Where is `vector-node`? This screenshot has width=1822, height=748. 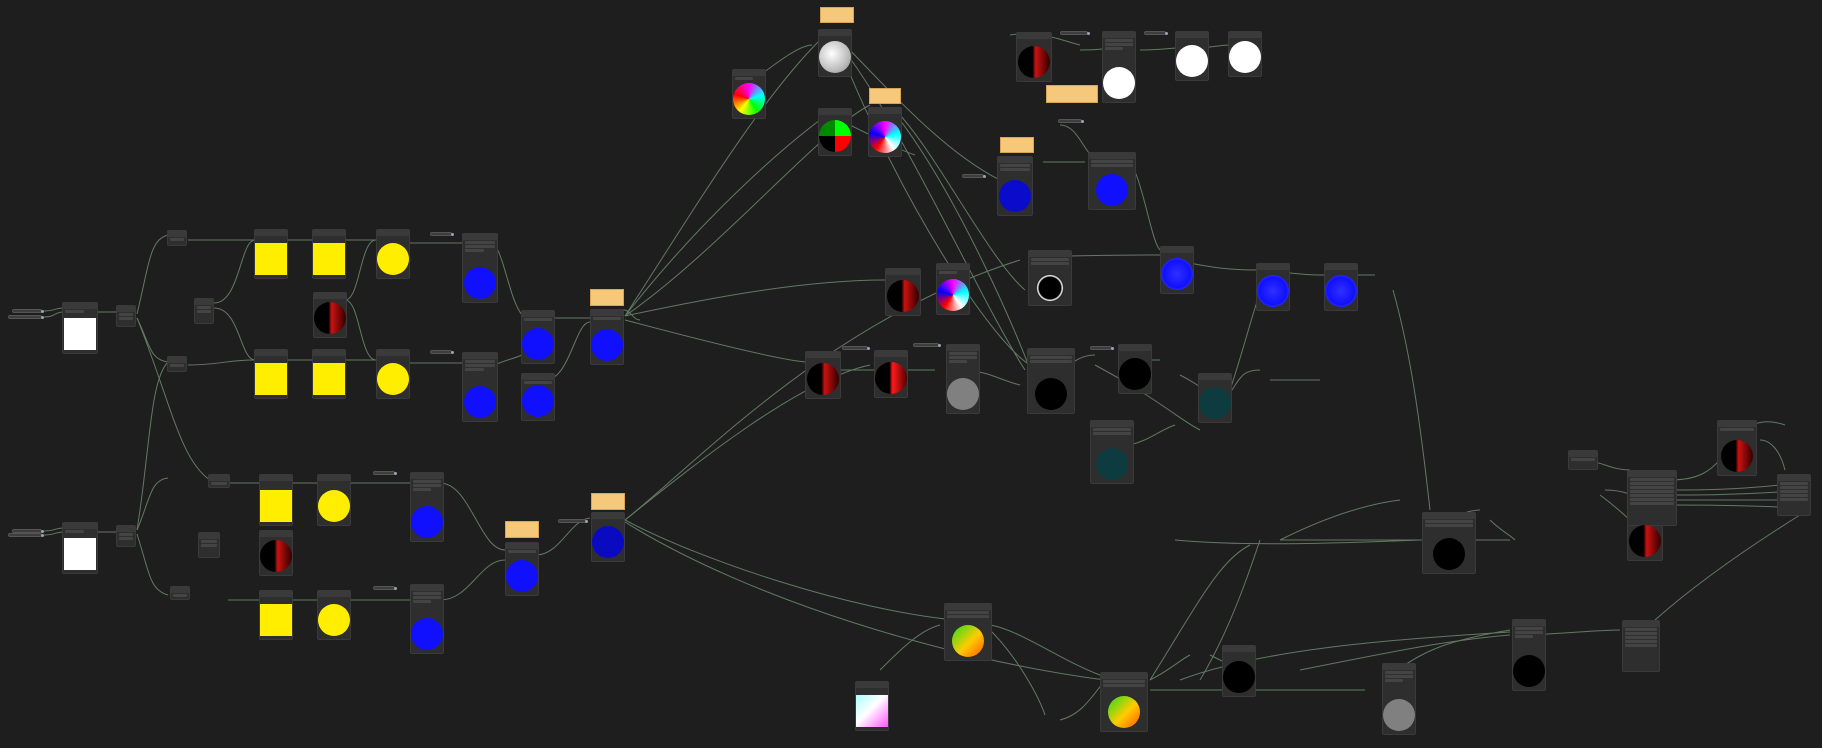
vector-node is located at coordinates (835, 132).